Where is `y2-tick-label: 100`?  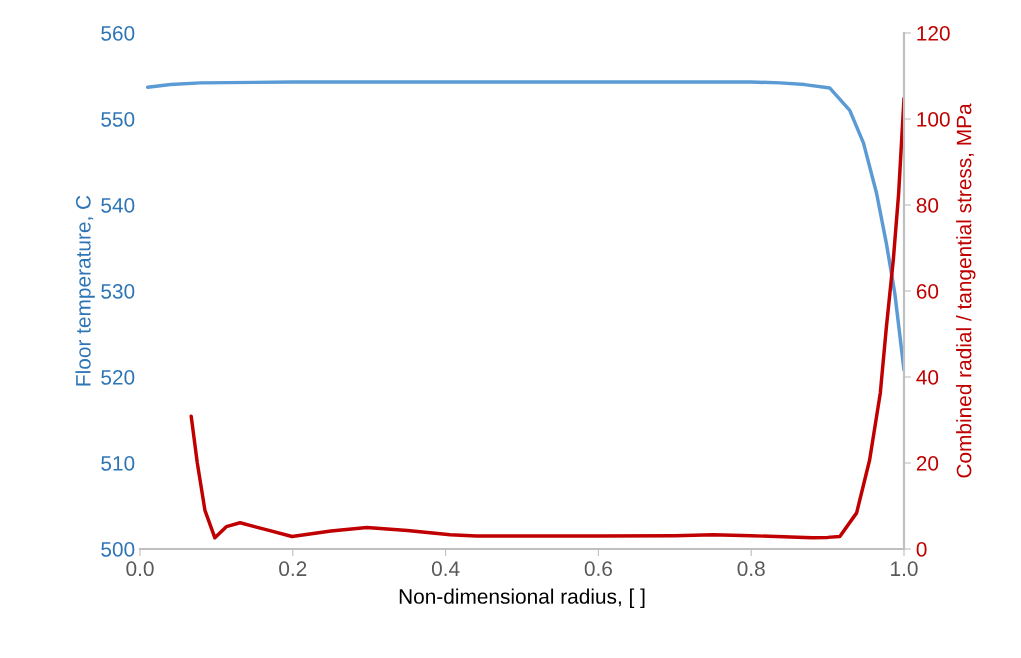
y2-tick-label: 100 is located at coordinates (933, 119).